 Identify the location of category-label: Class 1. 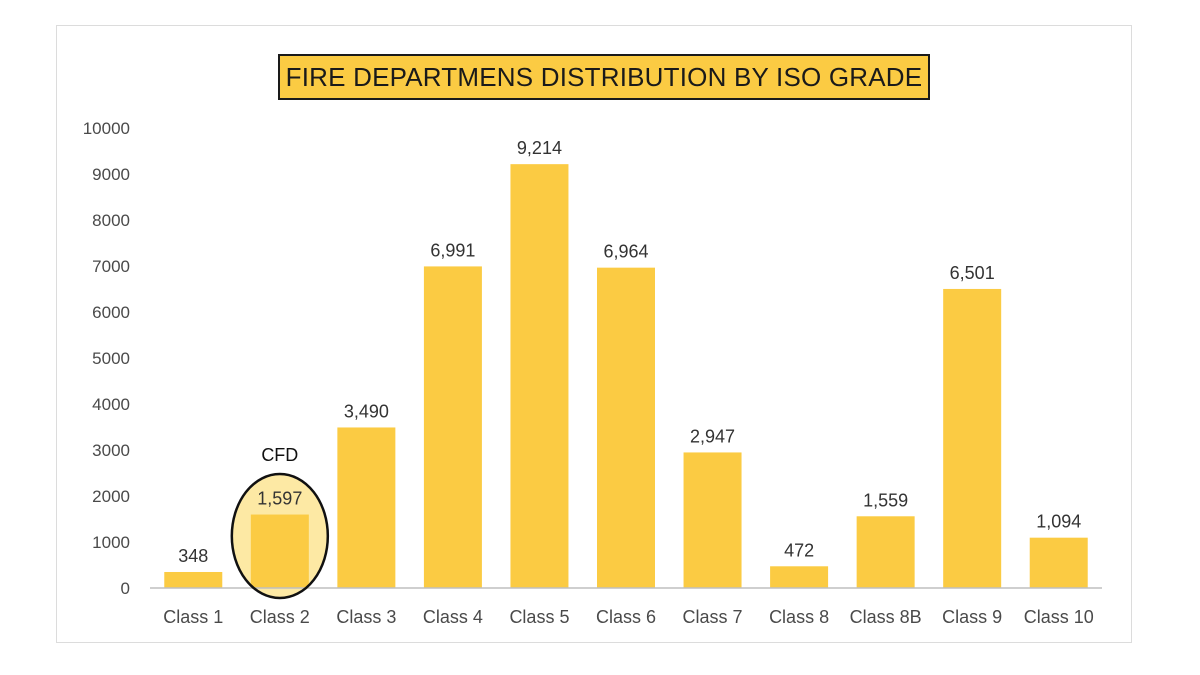
(193, 617).